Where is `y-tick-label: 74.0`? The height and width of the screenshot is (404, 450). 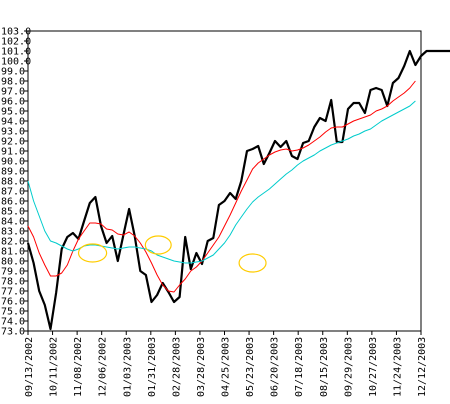
y-tick-label: 74.0 is located at coordinates (13, 322).